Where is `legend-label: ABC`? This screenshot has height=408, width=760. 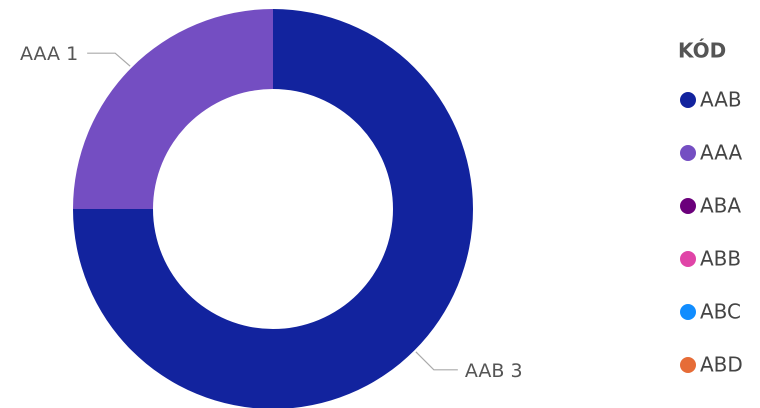 legend-label: ABC is located at coordinates (720, 312).